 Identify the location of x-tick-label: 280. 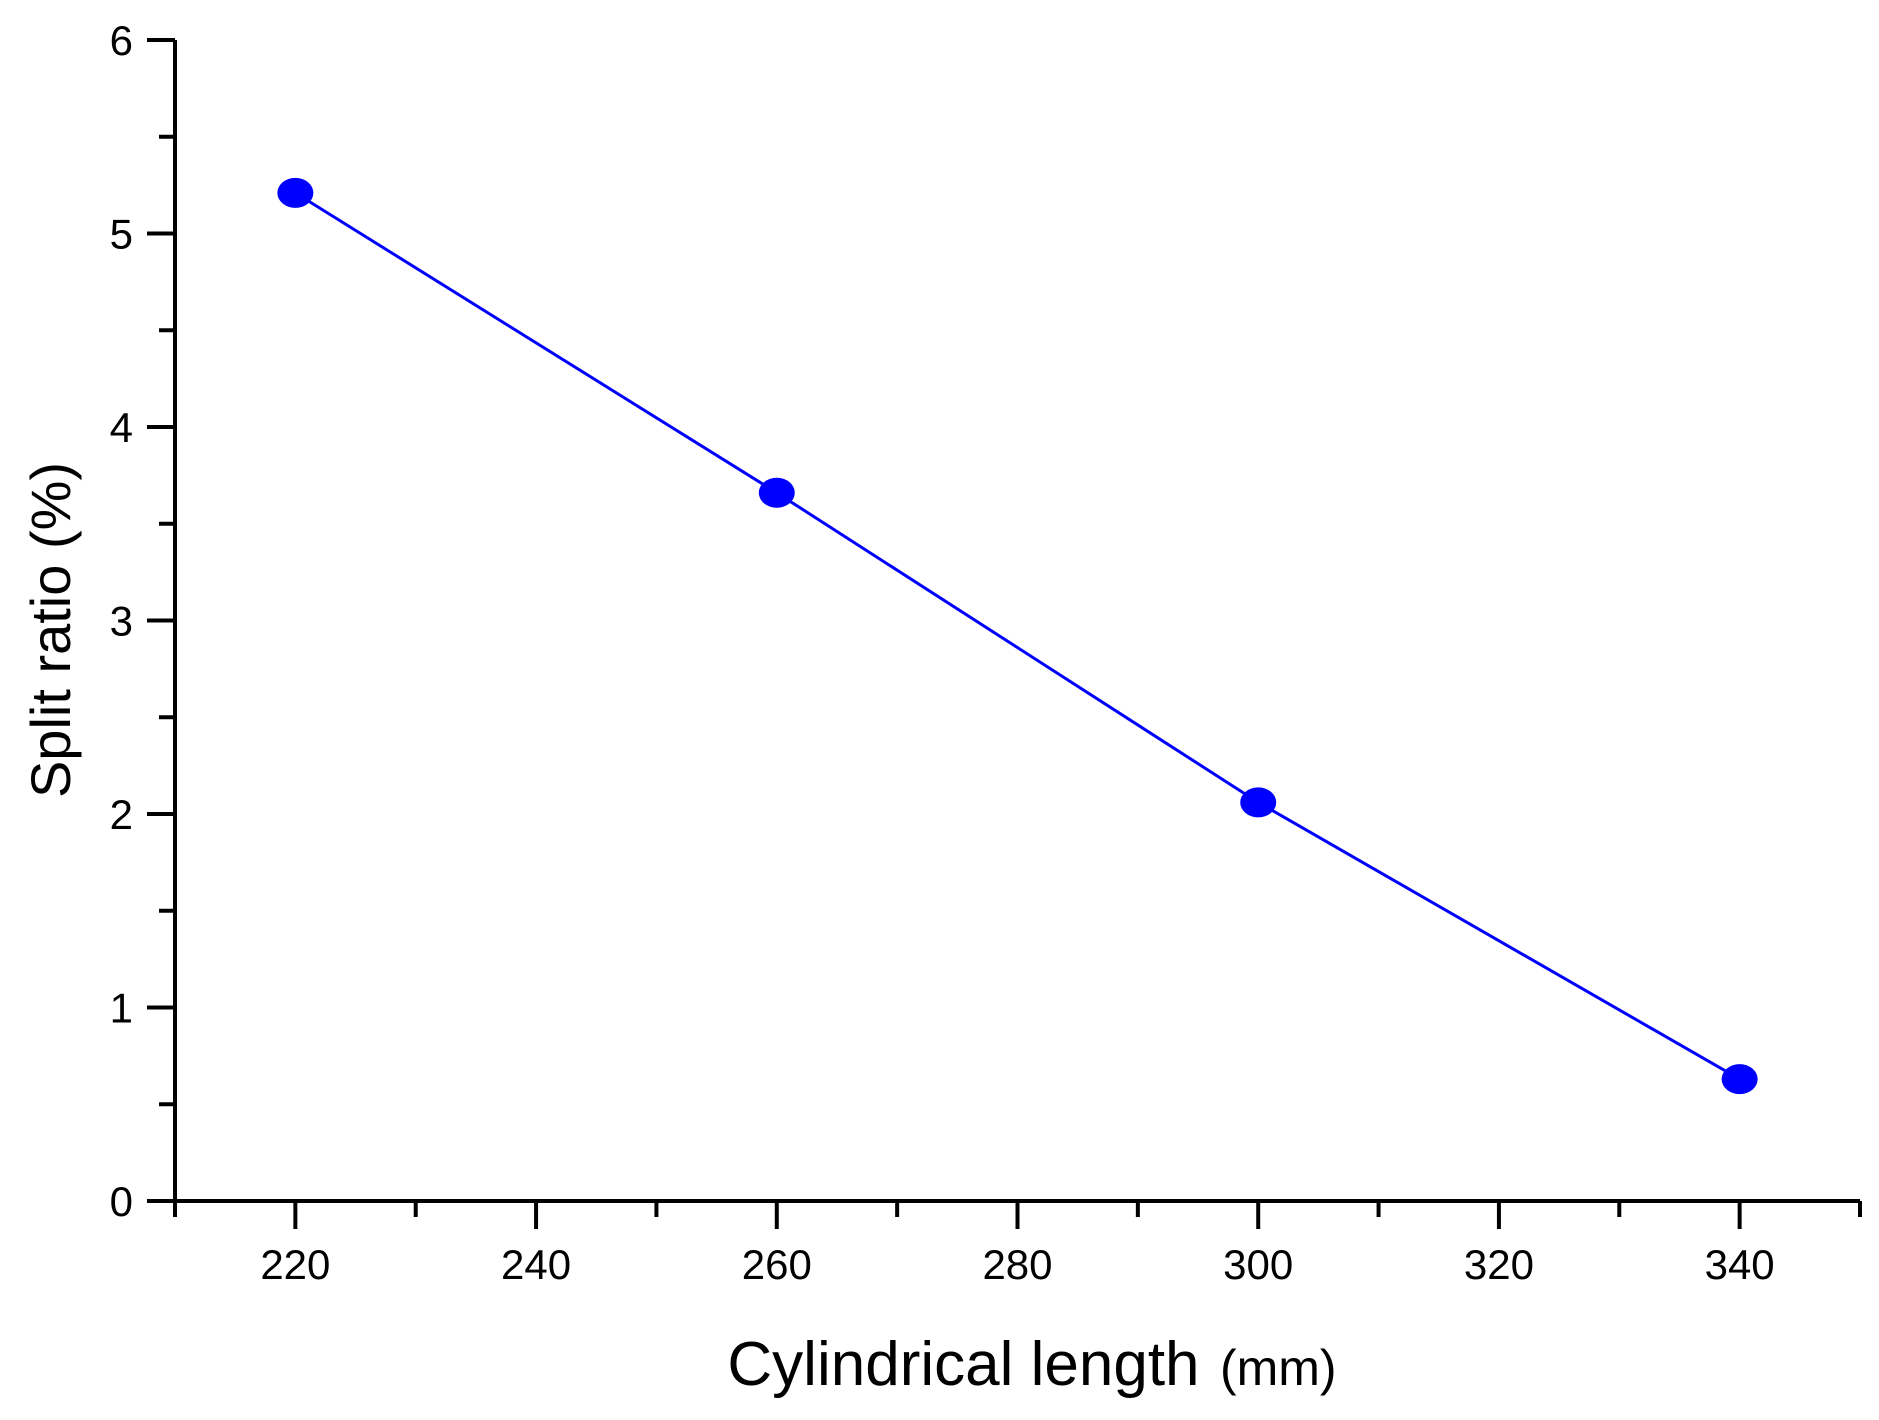
(1017, 1264).